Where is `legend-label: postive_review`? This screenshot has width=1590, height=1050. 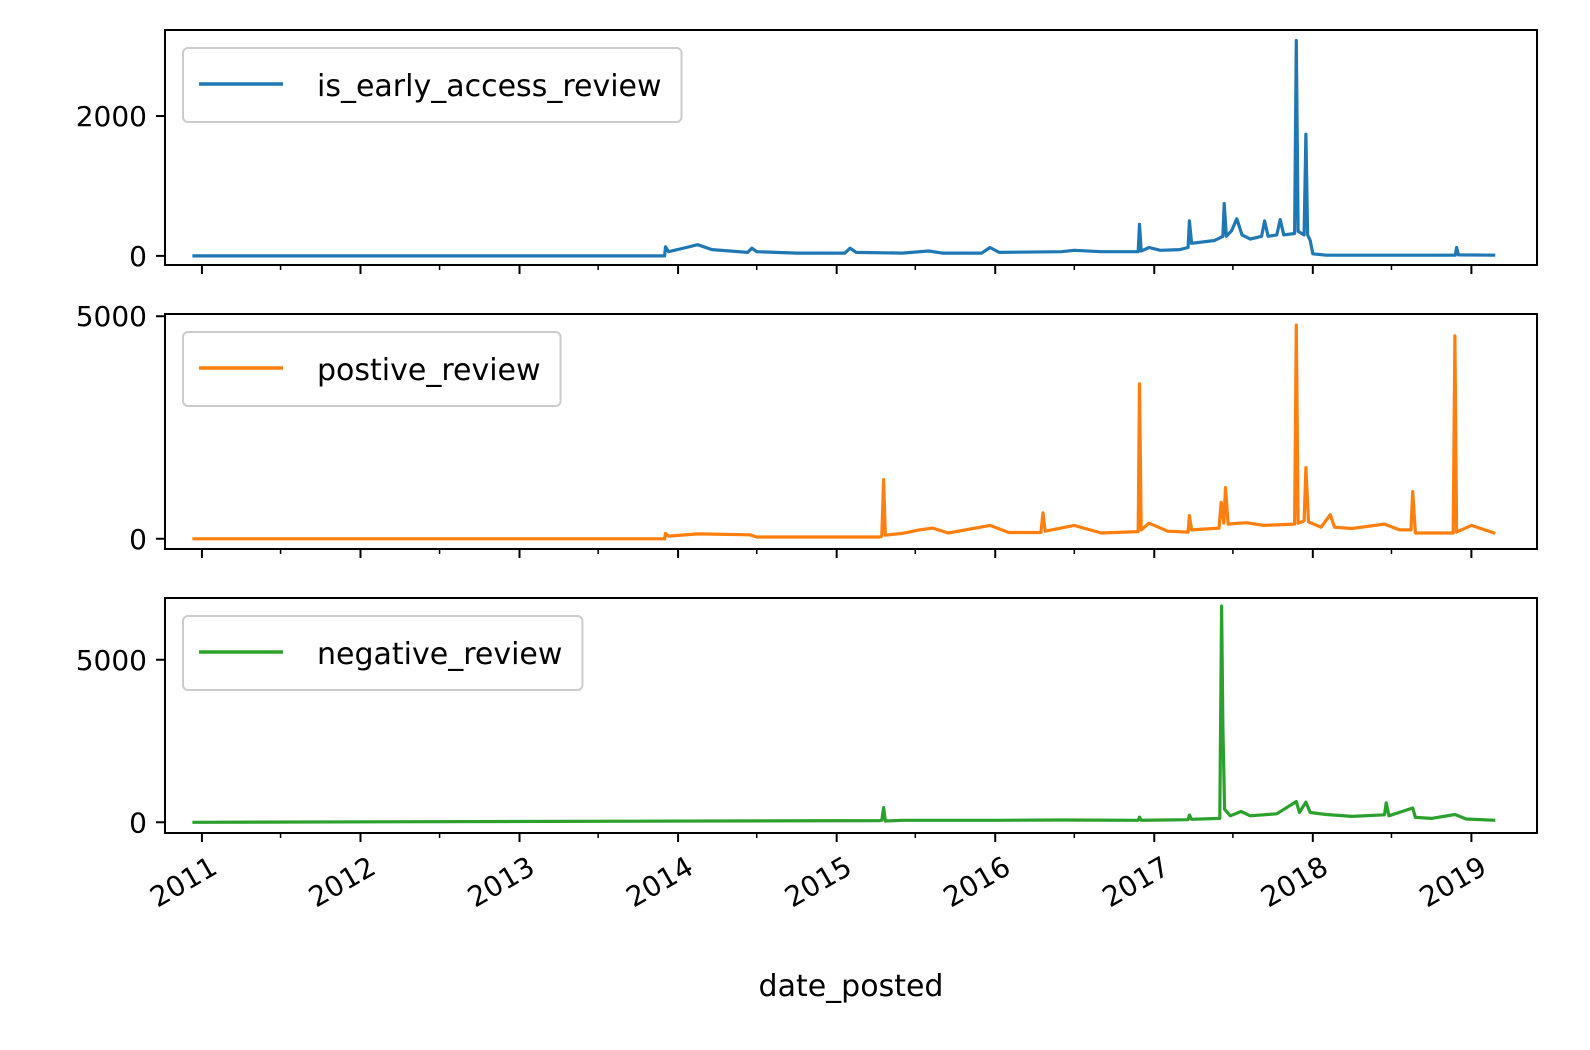
legend-label: postive_review is located at coordinates (429, 370).